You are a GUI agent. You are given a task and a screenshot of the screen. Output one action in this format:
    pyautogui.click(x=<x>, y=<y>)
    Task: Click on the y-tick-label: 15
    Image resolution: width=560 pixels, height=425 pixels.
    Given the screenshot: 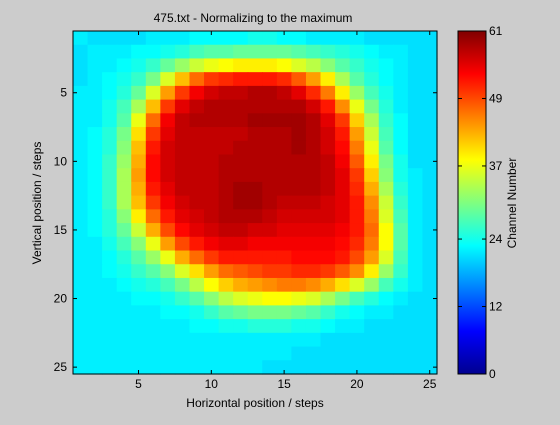 What is the action you would take?
    pyautogui.click(x=61, y=230)
    